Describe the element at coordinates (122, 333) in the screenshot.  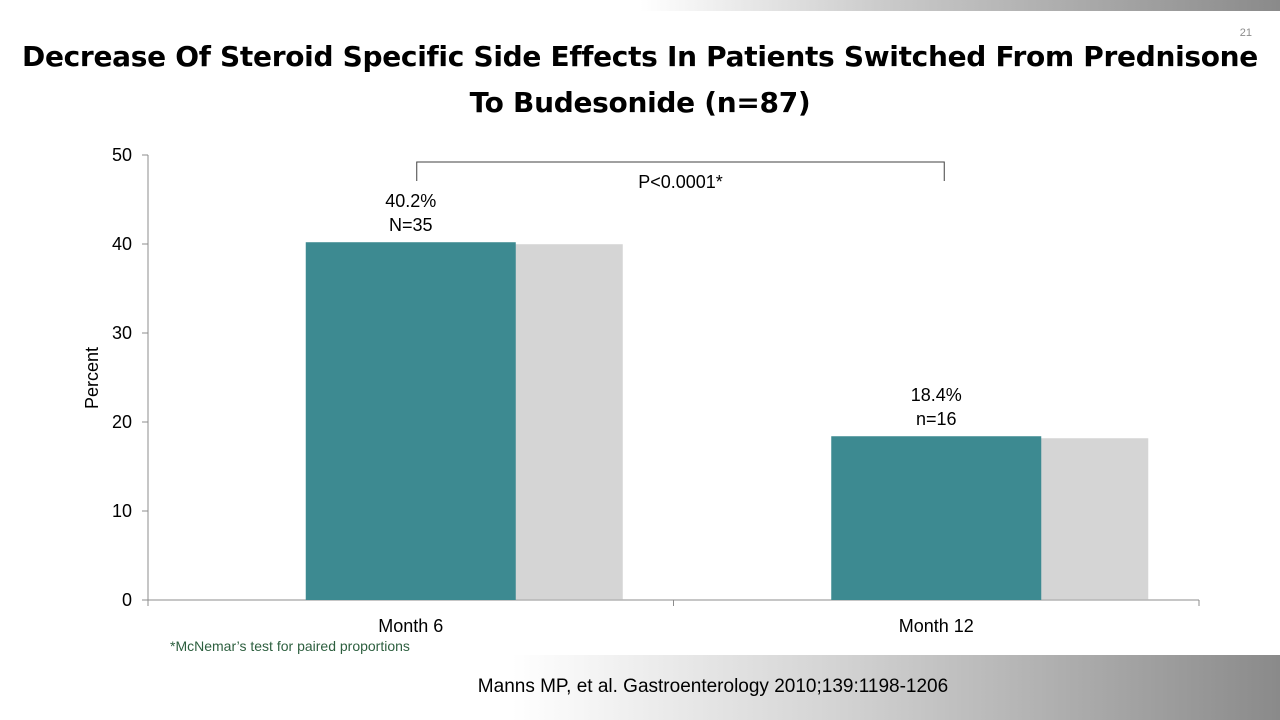
I see `y-tick-label: 30` at that location.